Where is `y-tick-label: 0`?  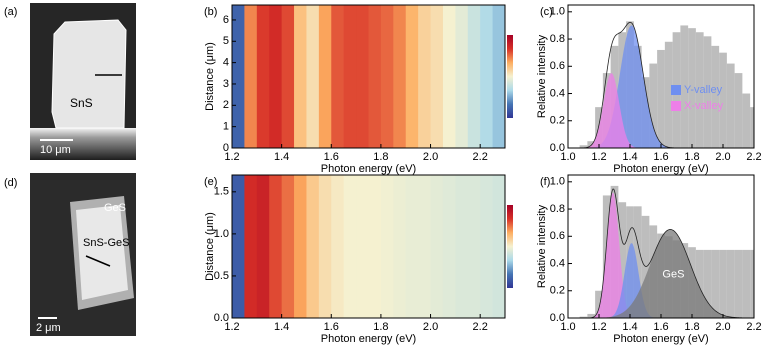 y-tick-label: 0 is located at coordinates (226, 148).